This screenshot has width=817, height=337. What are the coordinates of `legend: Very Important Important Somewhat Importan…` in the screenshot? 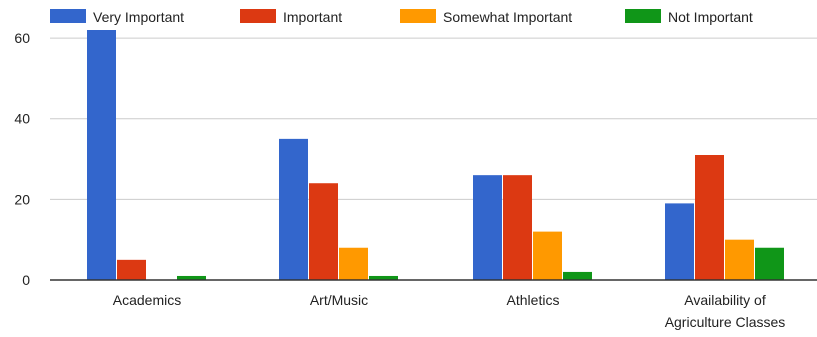 It's located at (401, 17).